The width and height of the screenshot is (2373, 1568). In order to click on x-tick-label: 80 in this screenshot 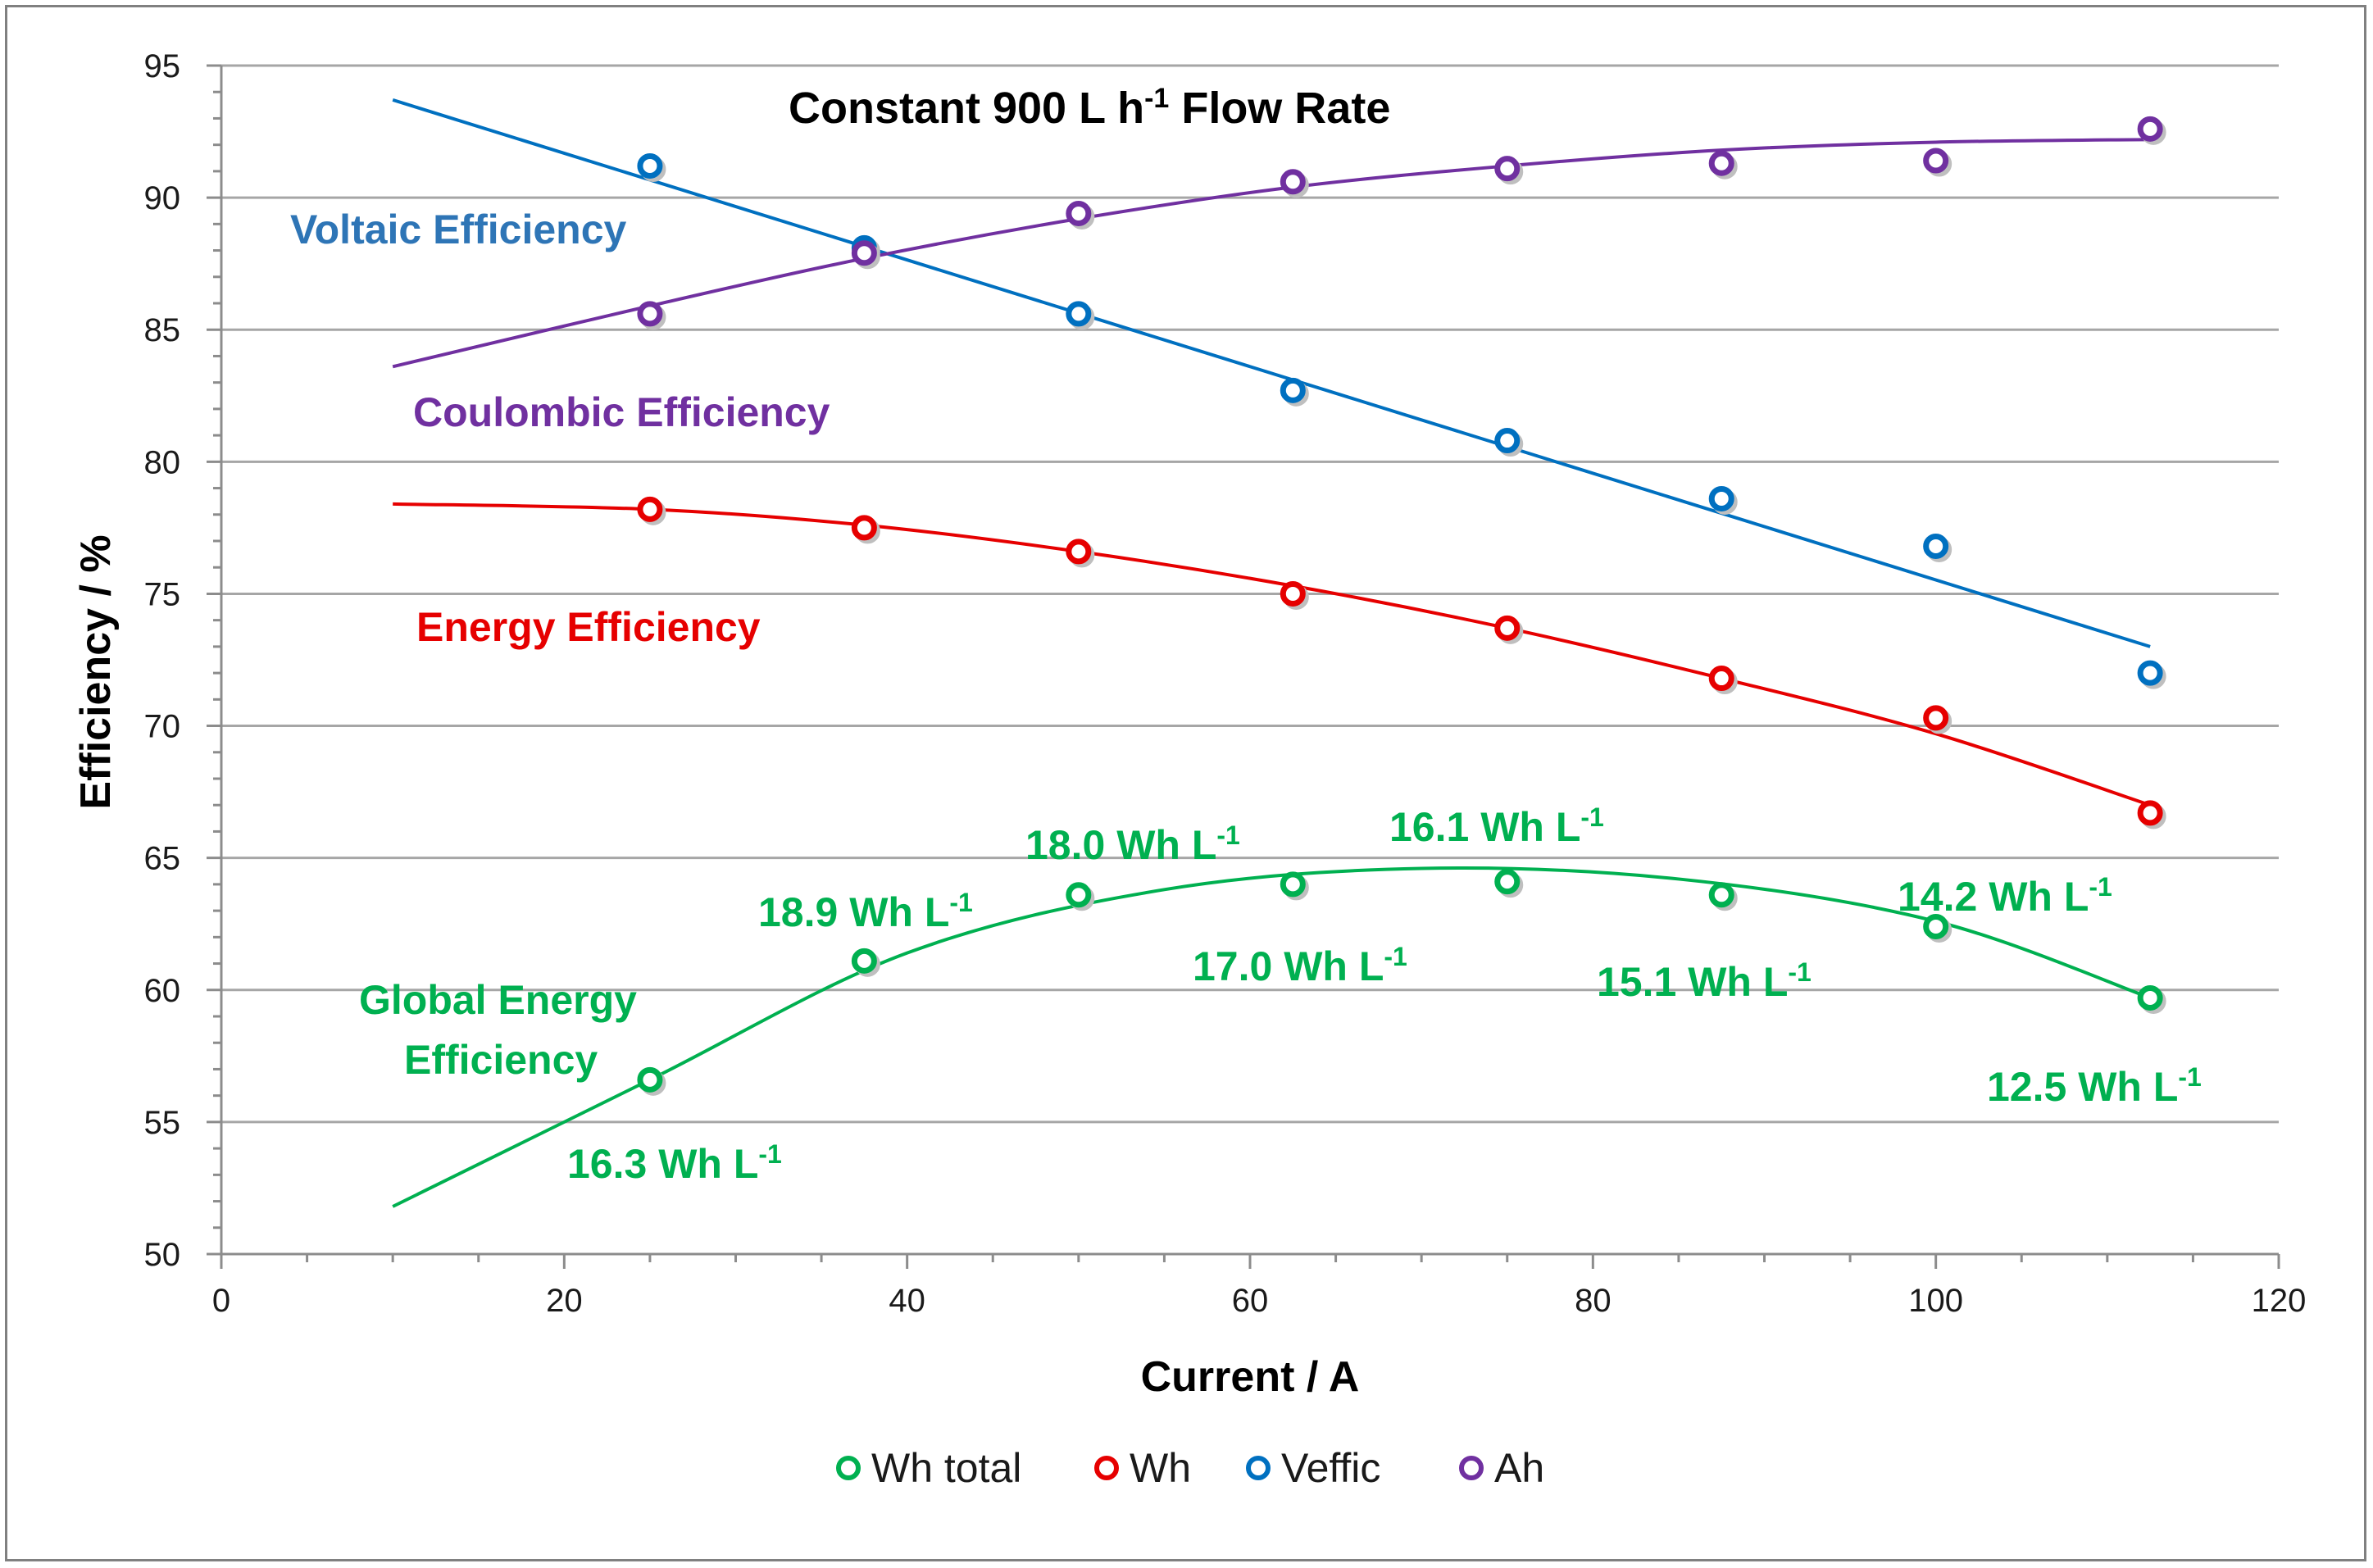, I will do `click(1593, 1301)`.